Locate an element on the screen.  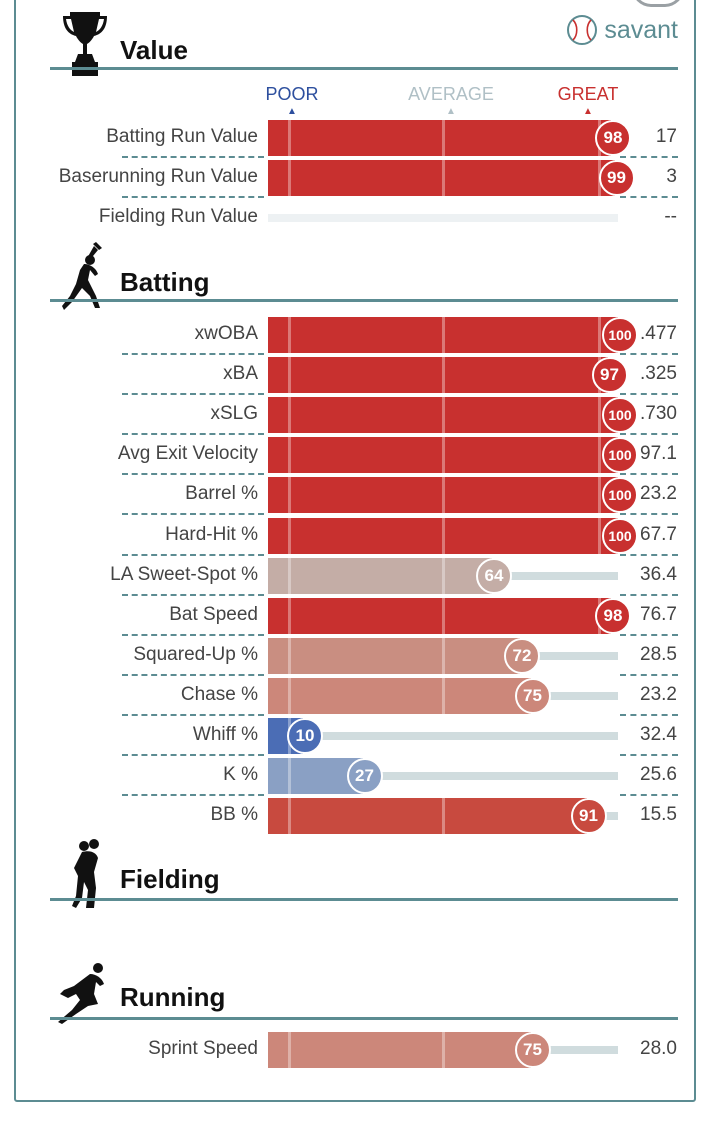
scale-average-label: AVERAGE is located at coordinates (451, 94).